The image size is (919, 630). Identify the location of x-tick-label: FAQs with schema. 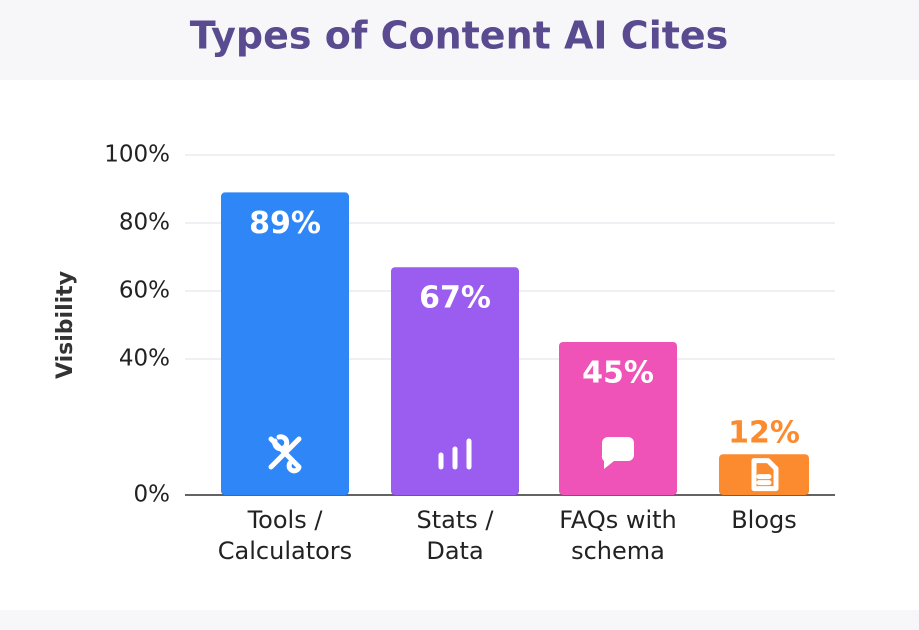
(618, 535).